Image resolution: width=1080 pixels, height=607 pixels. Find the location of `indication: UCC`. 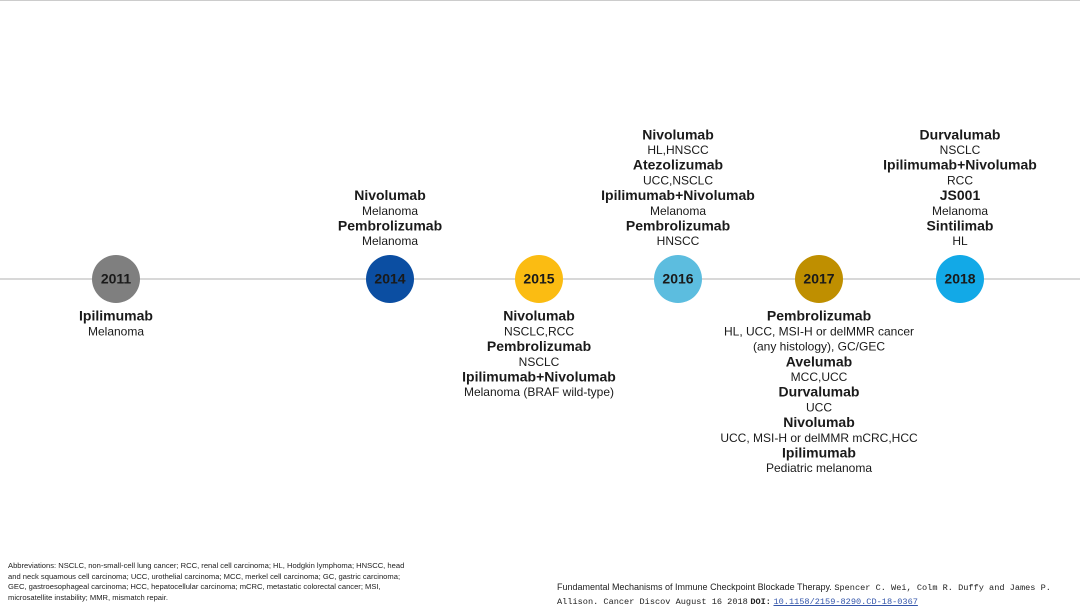

indication: UCC is located at coordinates (819, 407).